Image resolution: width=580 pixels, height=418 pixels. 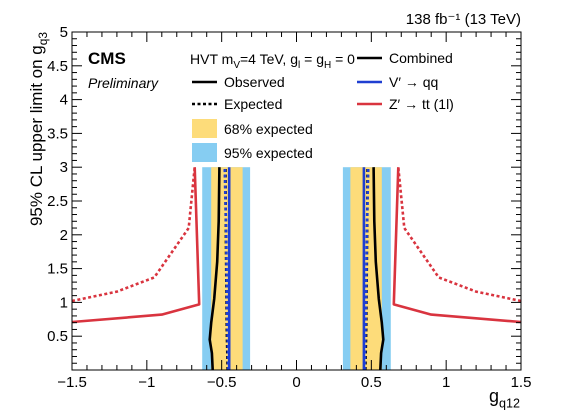 I want to click on y-axis-title: 95% CL upper limit on gq3, so click(x=38, y=129).